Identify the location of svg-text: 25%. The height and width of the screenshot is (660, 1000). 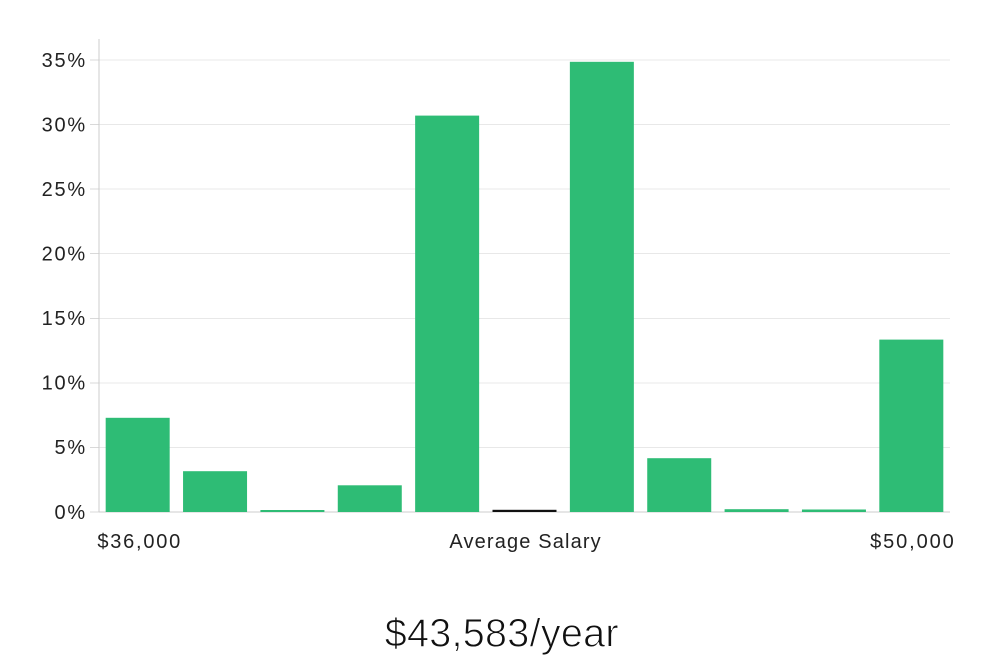
(64, 190).